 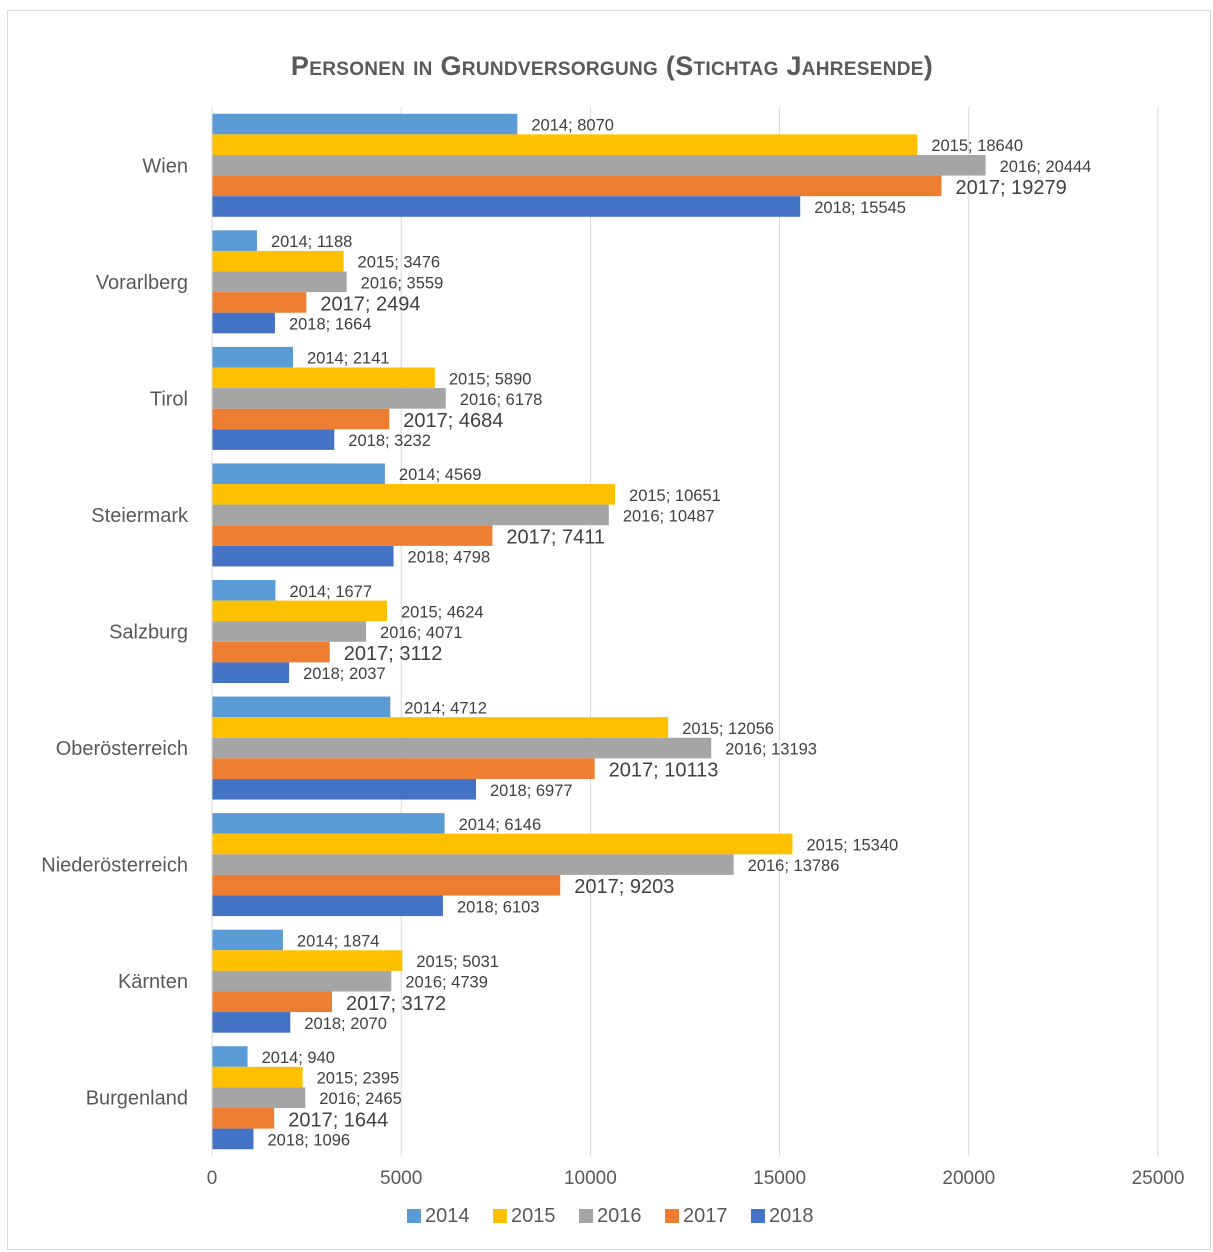 What do you see at coordinates (531, 791) in the screenshot?
I see `data-label-oberoesterreich-2018: 2018; 6977` at bounding box center [531, 791].